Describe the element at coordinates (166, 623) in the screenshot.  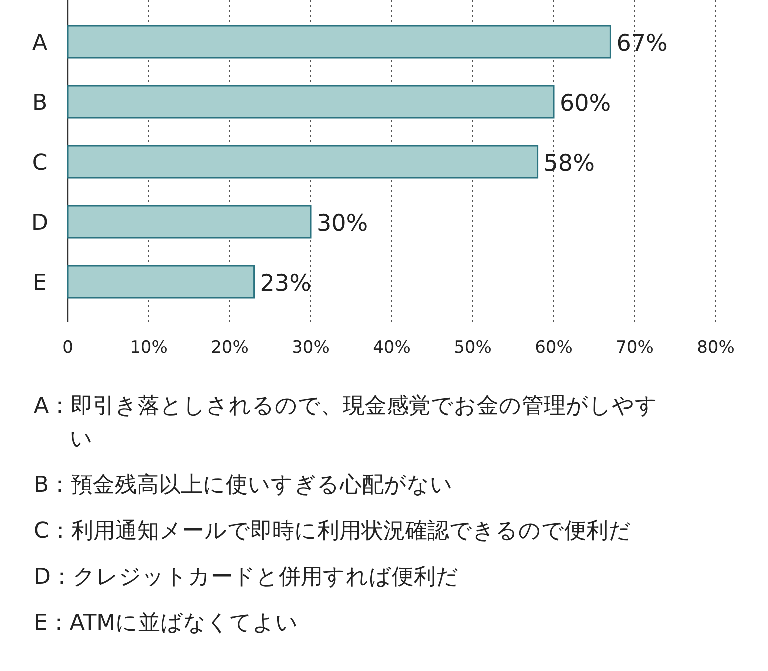
I see `text: E：ATMに並ばなくてよい` at that location.